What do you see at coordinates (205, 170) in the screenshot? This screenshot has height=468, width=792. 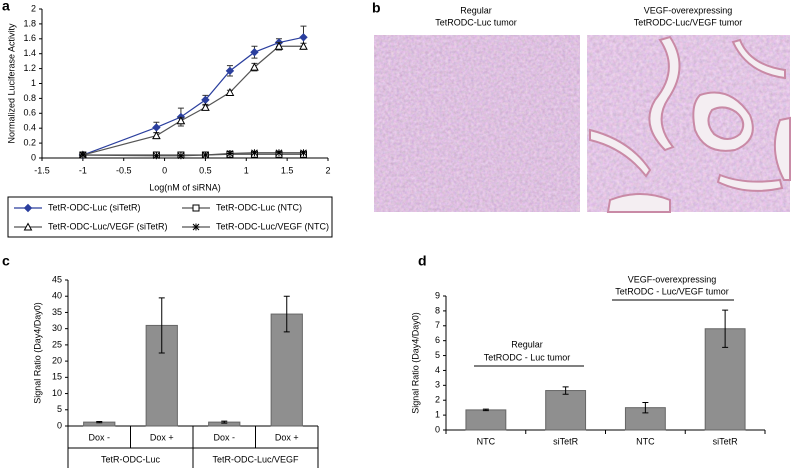 I see `x-tick-label: 0.5` at bounding box center [205, 170].